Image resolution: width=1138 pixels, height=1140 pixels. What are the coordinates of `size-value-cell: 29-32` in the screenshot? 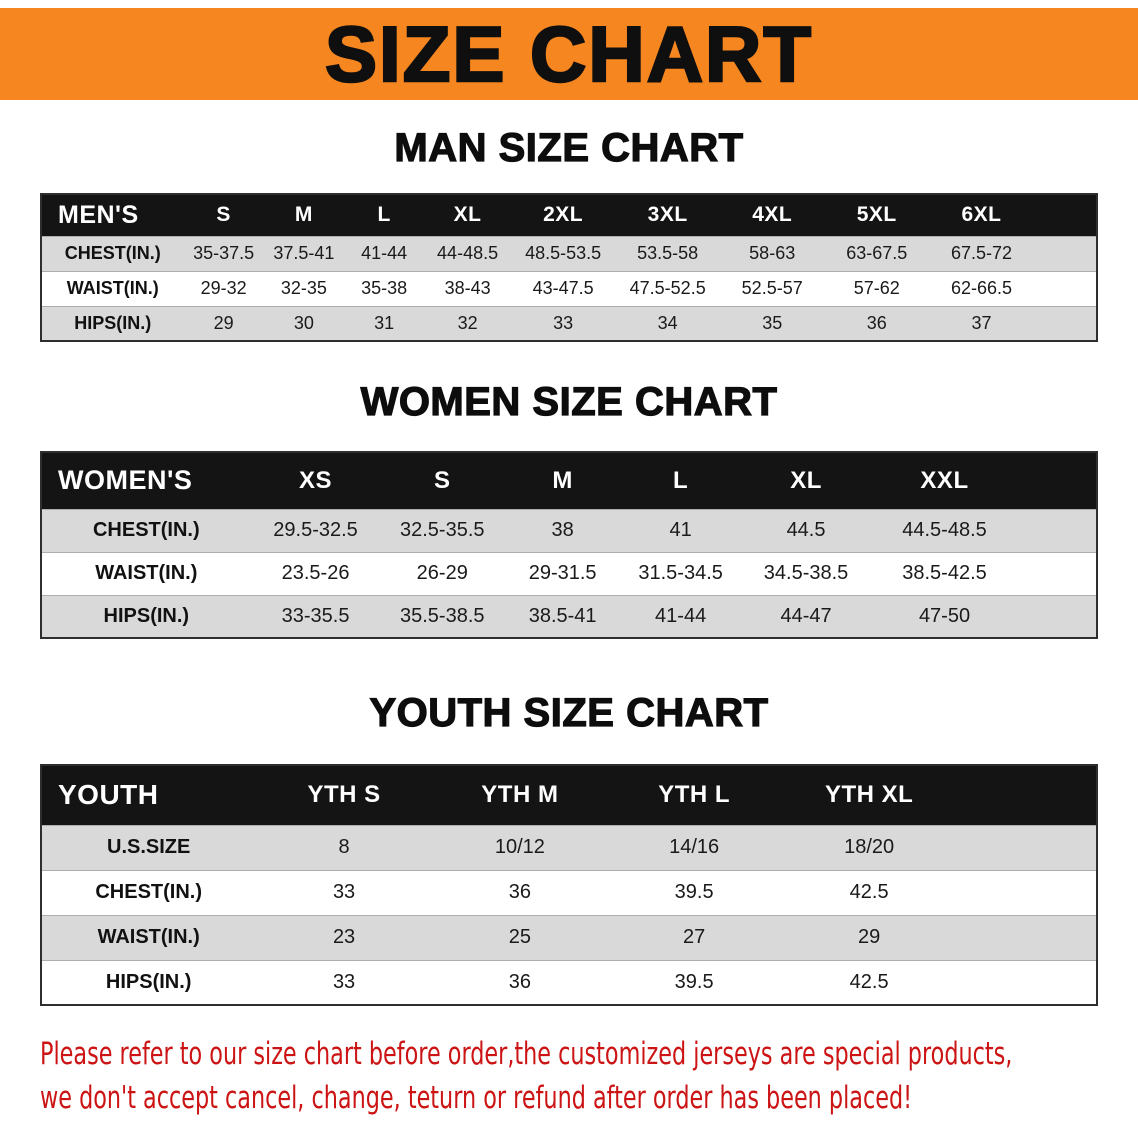 It's located at (223, 288).